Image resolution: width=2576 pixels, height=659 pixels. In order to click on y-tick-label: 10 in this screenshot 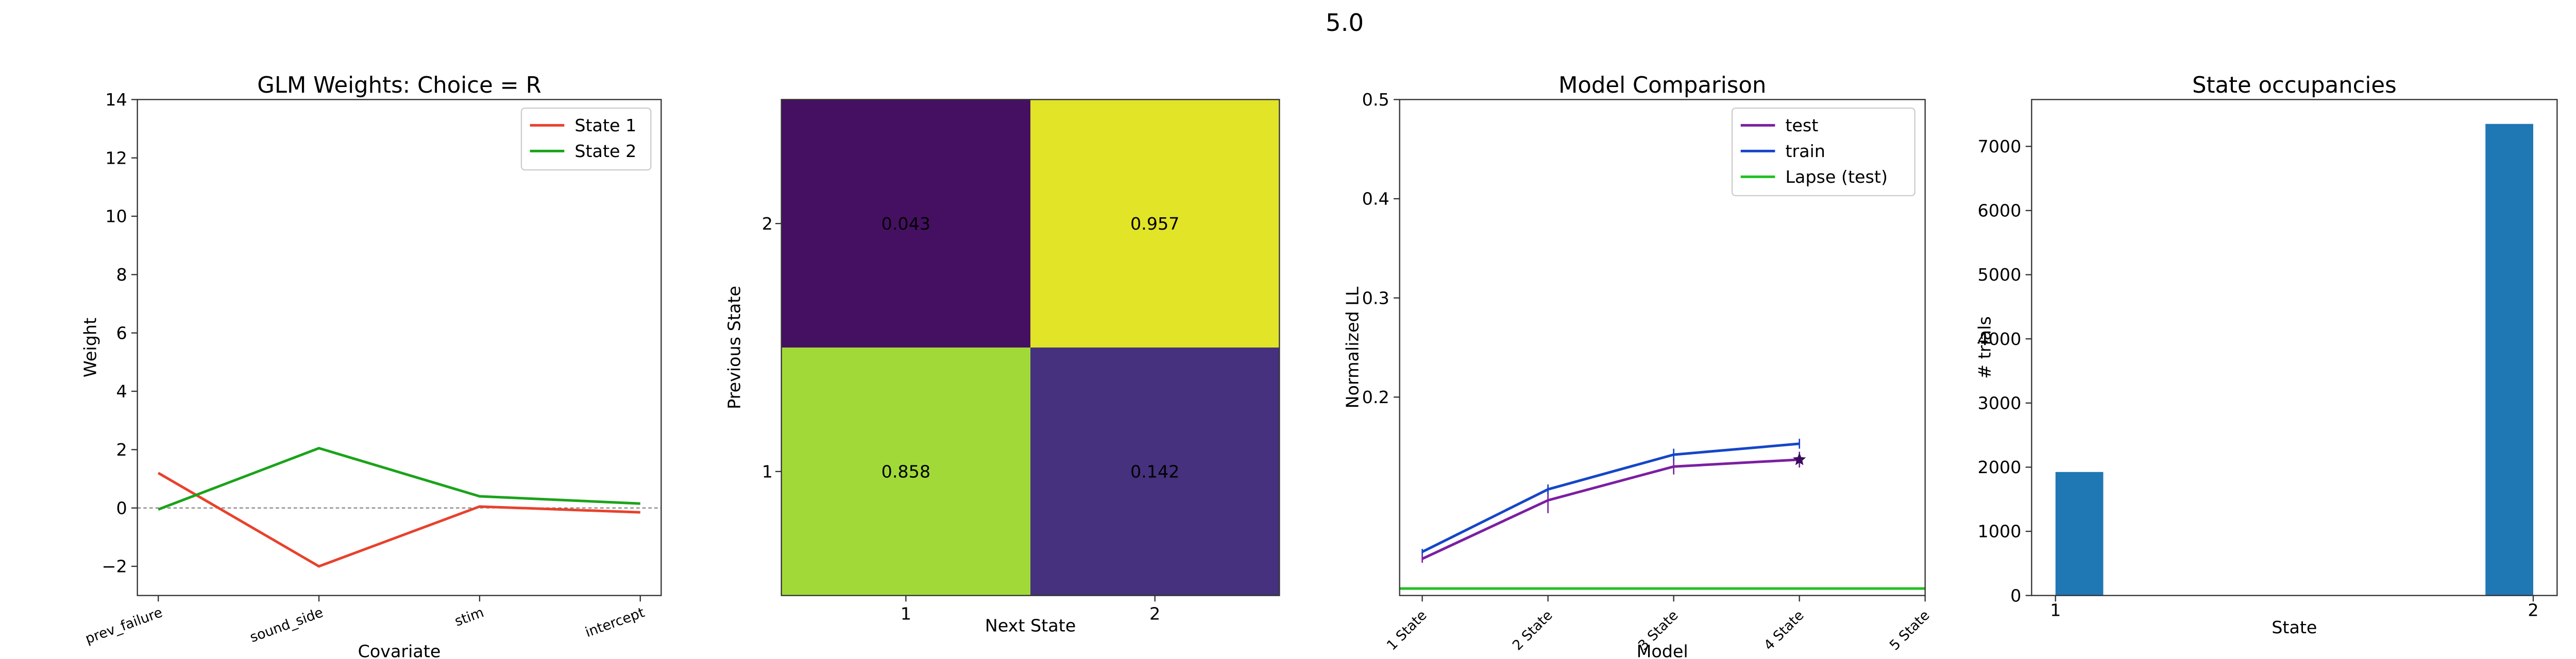, I will do `click(116, 217)`.